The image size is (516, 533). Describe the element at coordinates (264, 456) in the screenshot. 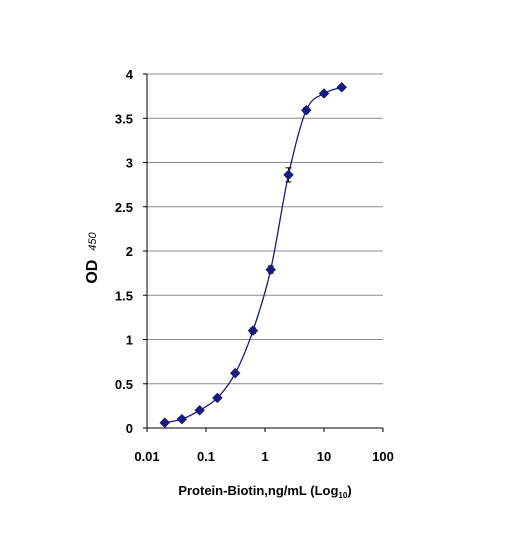

I see `x-tick-label: 1` at that location.